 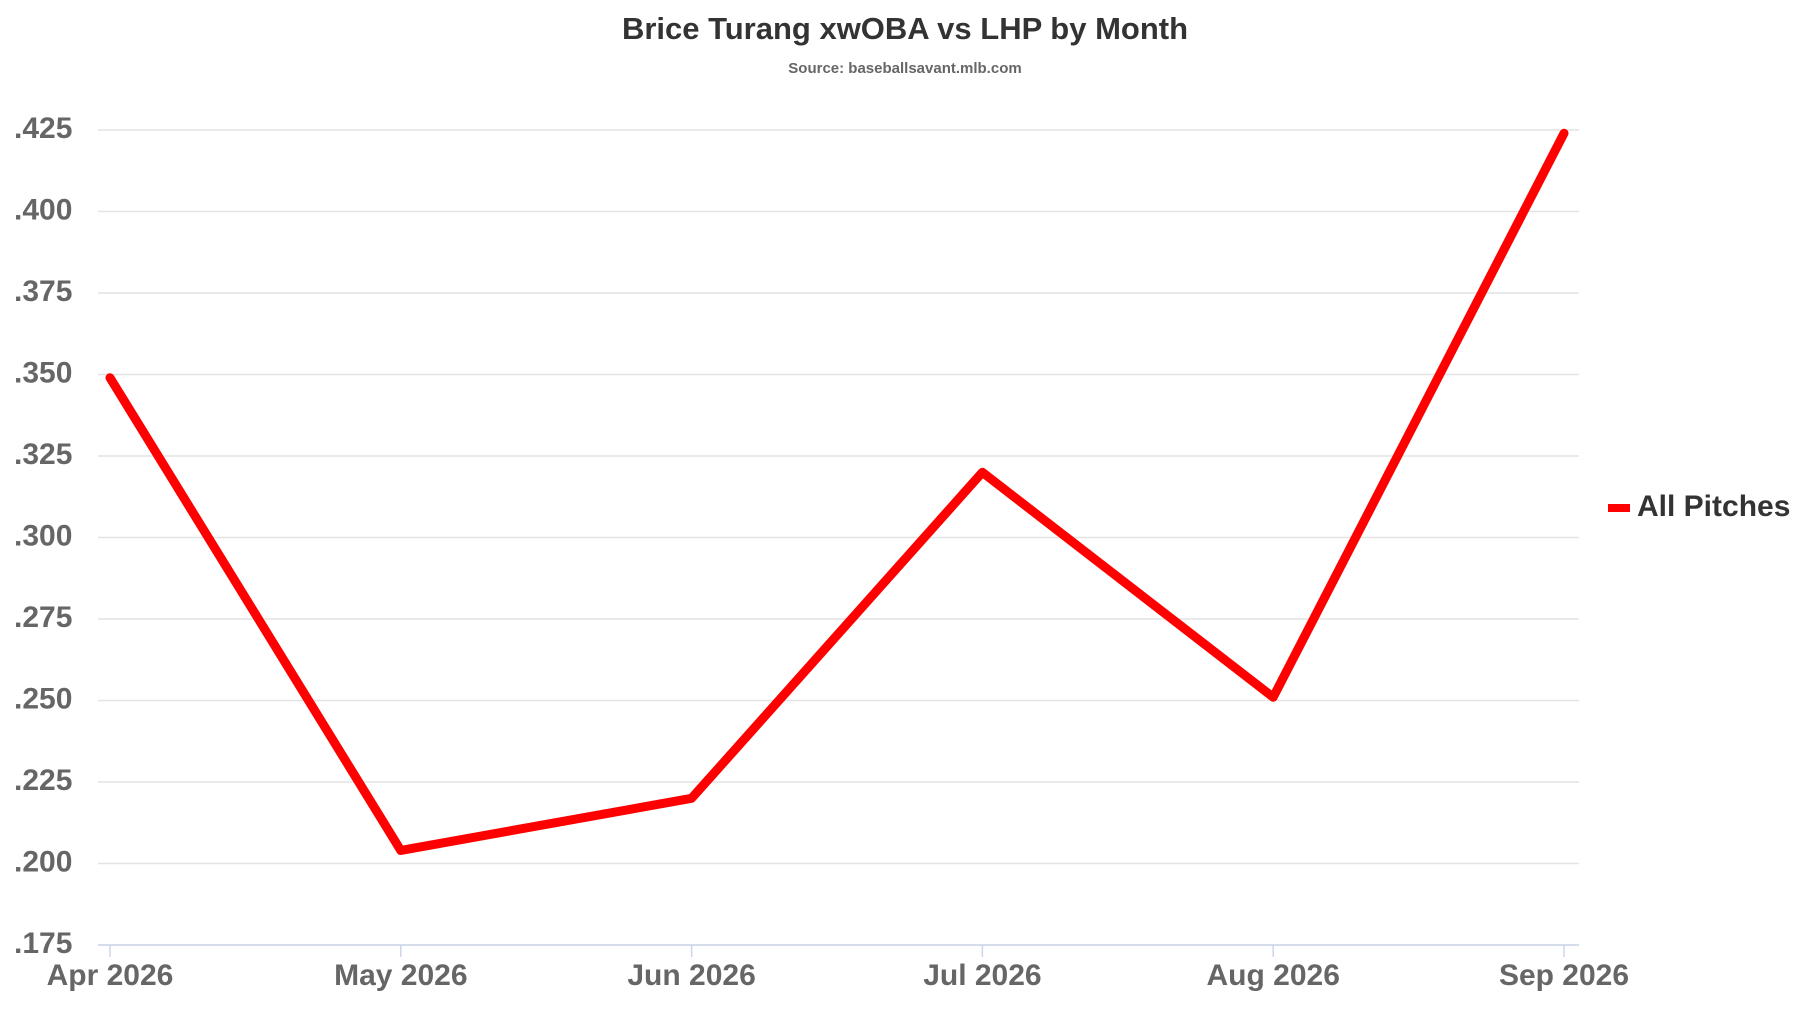 I want to click on x-tick-label: Sep 2026, so click(x=1564, y=975).